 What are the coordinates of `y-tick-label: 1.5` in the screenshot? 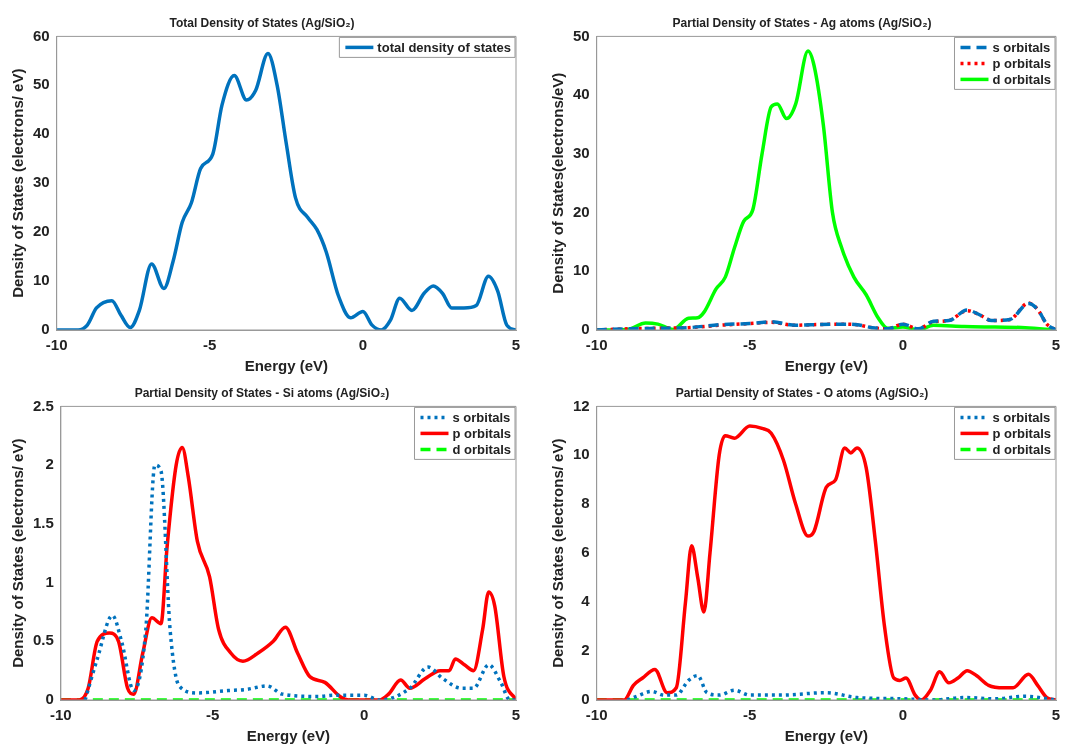 It's located at (43, 522).